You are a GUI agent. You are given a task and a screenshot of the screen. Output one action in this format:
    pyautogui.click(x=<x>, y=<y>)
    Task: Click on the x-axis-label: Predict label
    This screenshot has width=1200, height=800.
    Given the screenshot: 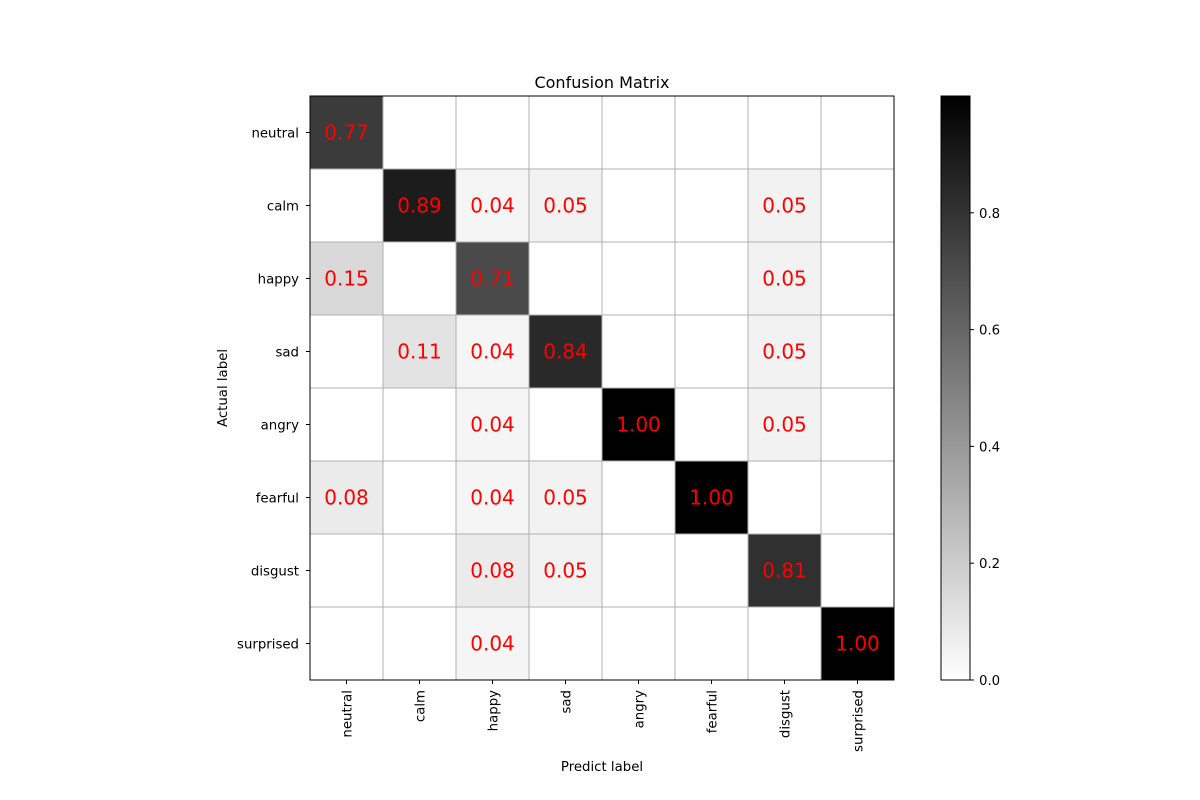 What is the action you would take?
    pyautogui.click(x=602, y=767)
    